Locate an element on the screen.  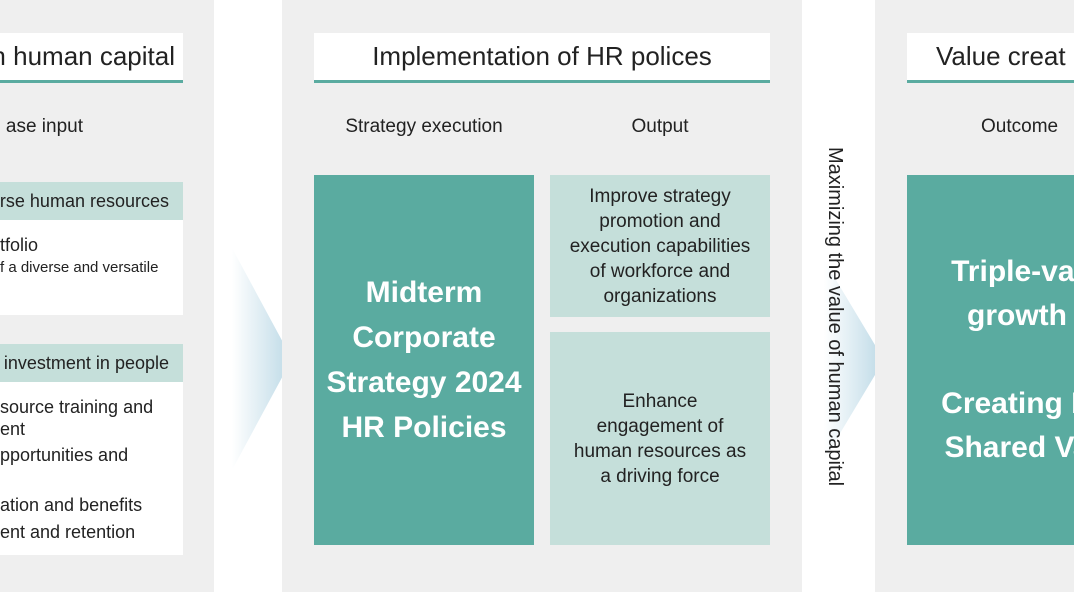
outcome-line: growth is located at coordinates (1017, 315).